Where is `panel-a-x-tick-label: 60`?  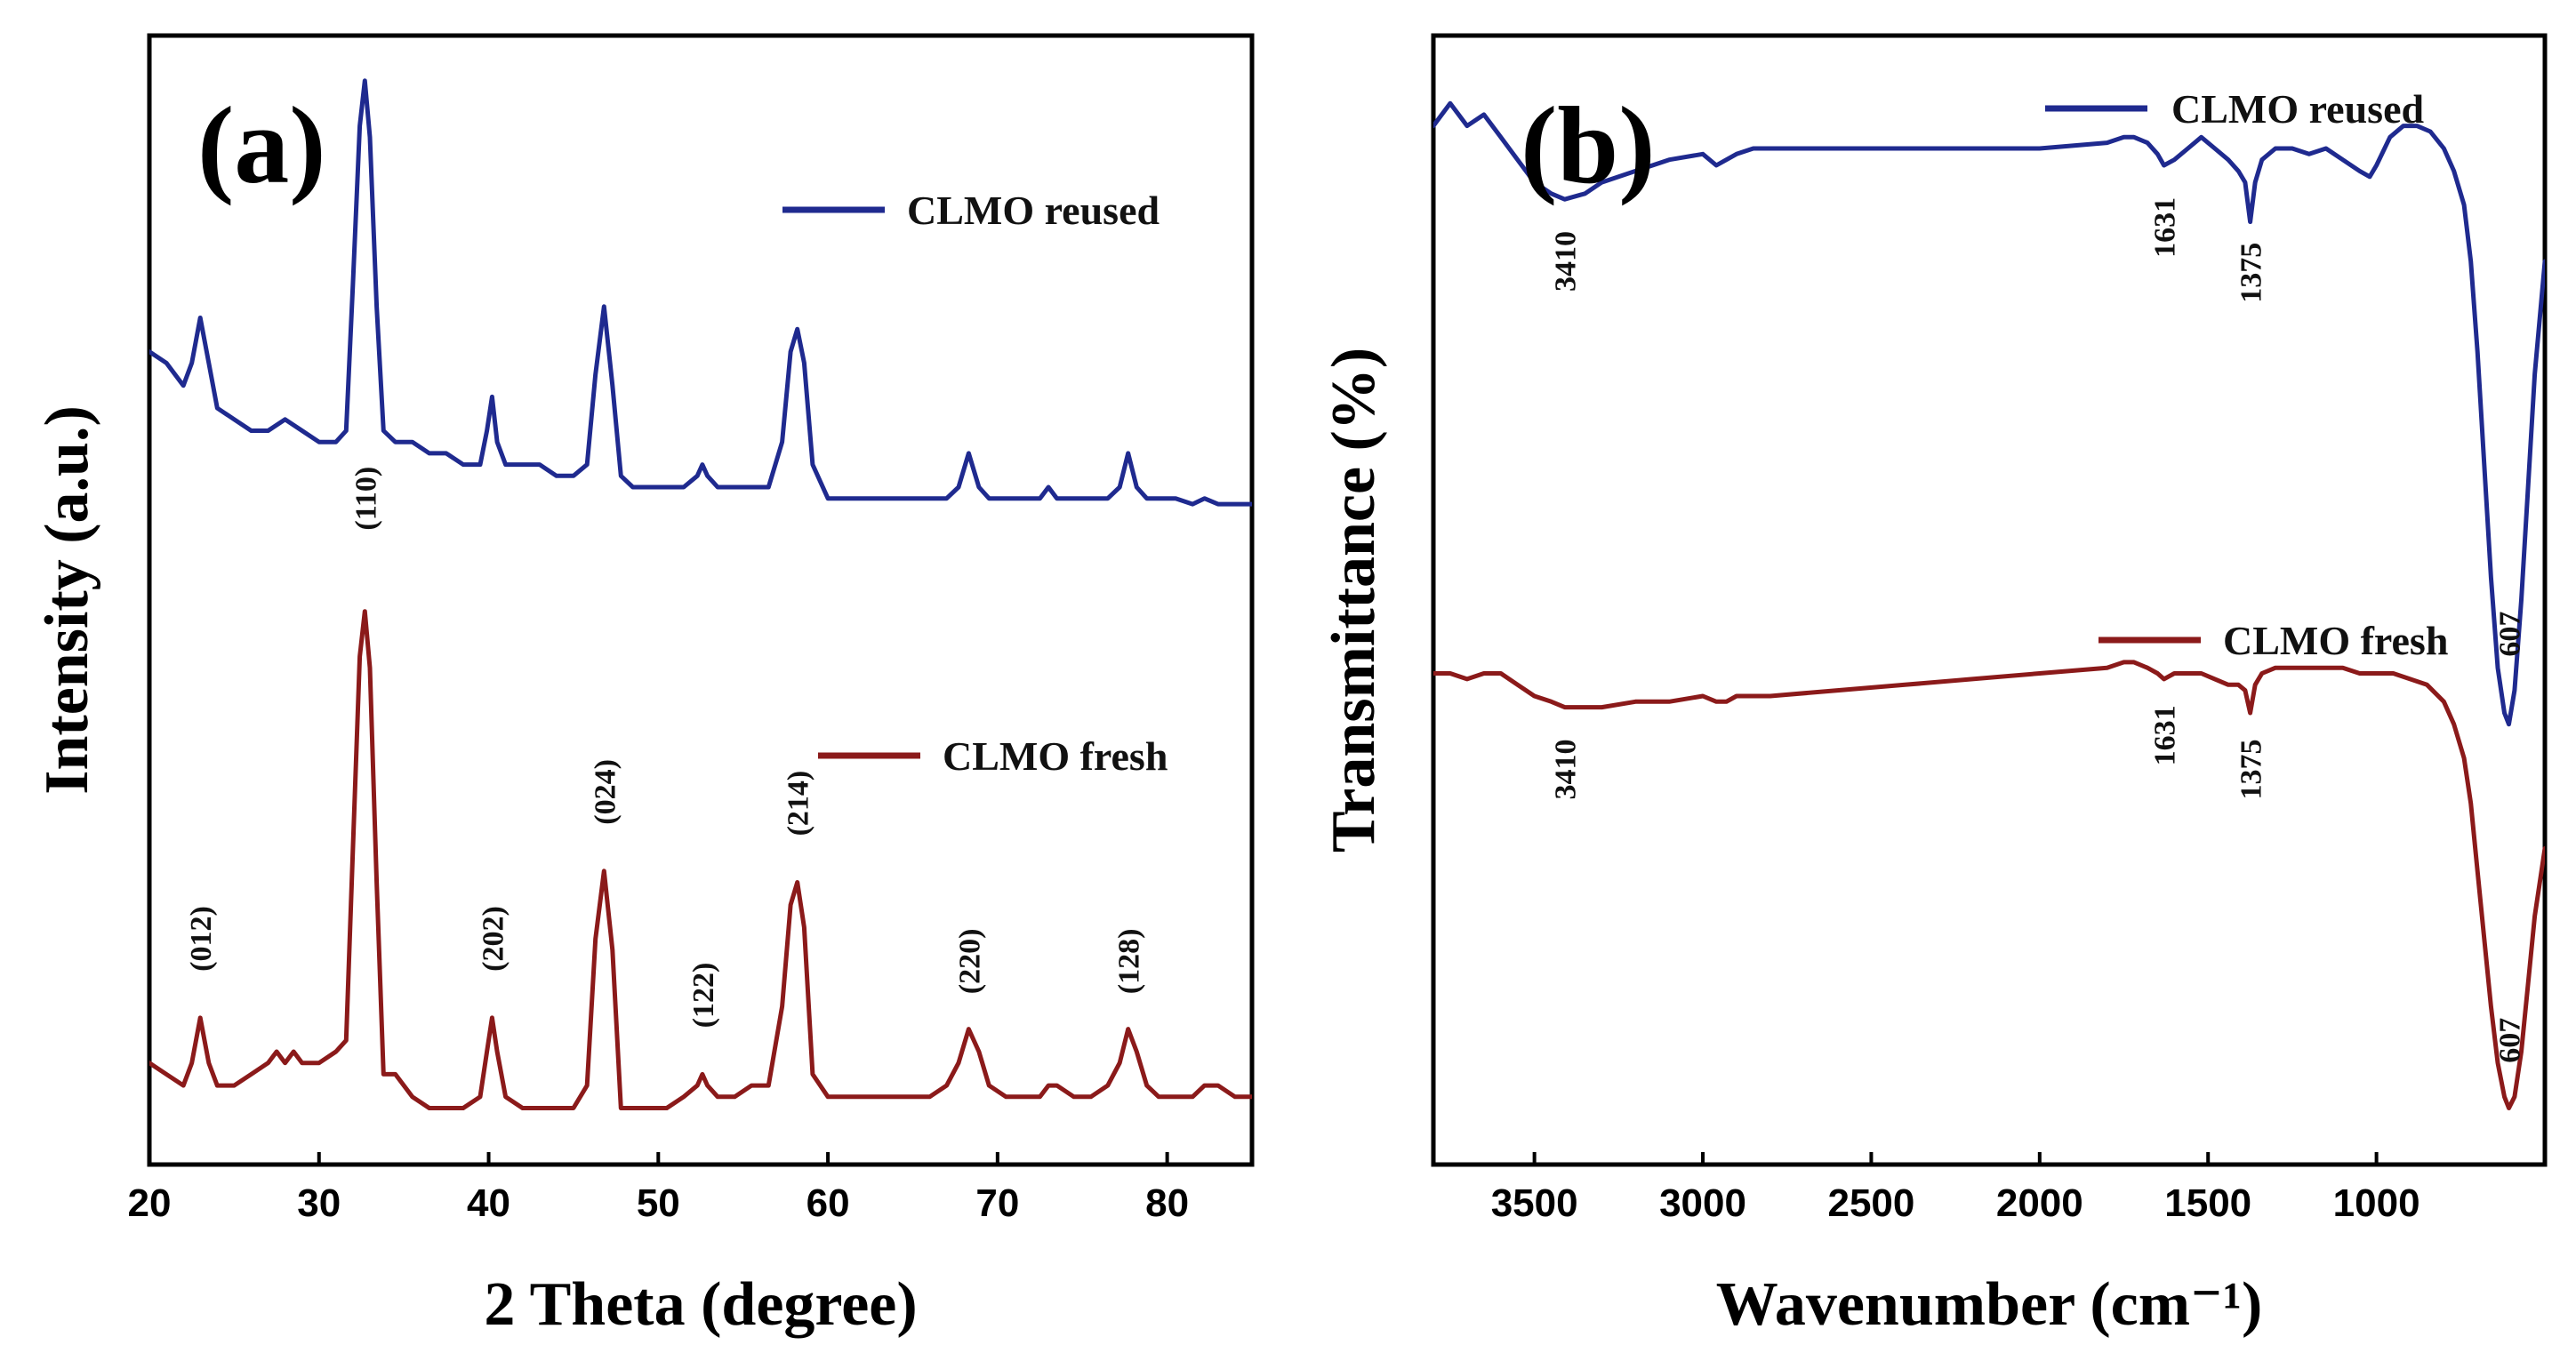
panel-a-x-tick-label: 60 is located at coordinates (828, 1203).